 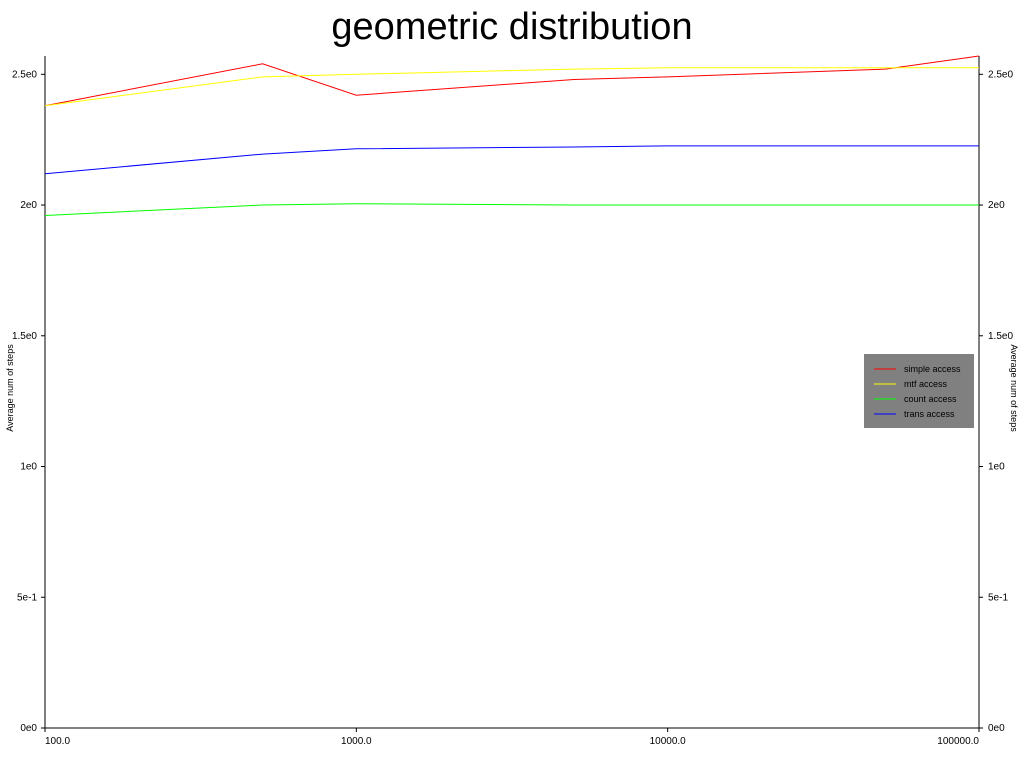 I want to click on x-tick-label-2: 10000.0, so click(x=668, y=741).